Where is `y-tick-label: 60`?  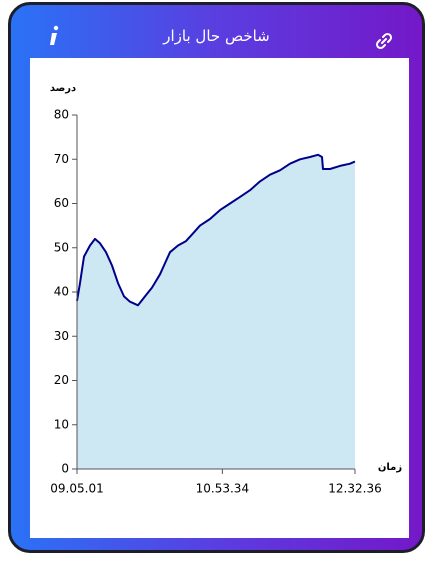
y-tick-label: 60 is located at coordinates (61, 203).